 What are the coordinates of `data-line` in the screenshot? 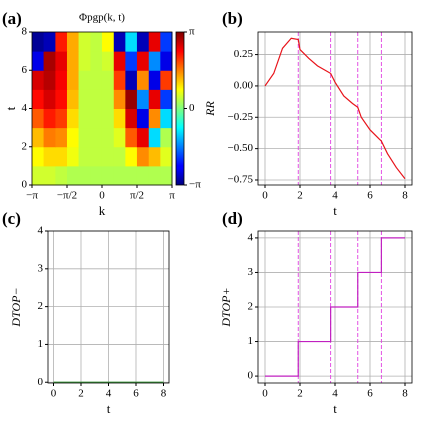 It's located at (335, 108).